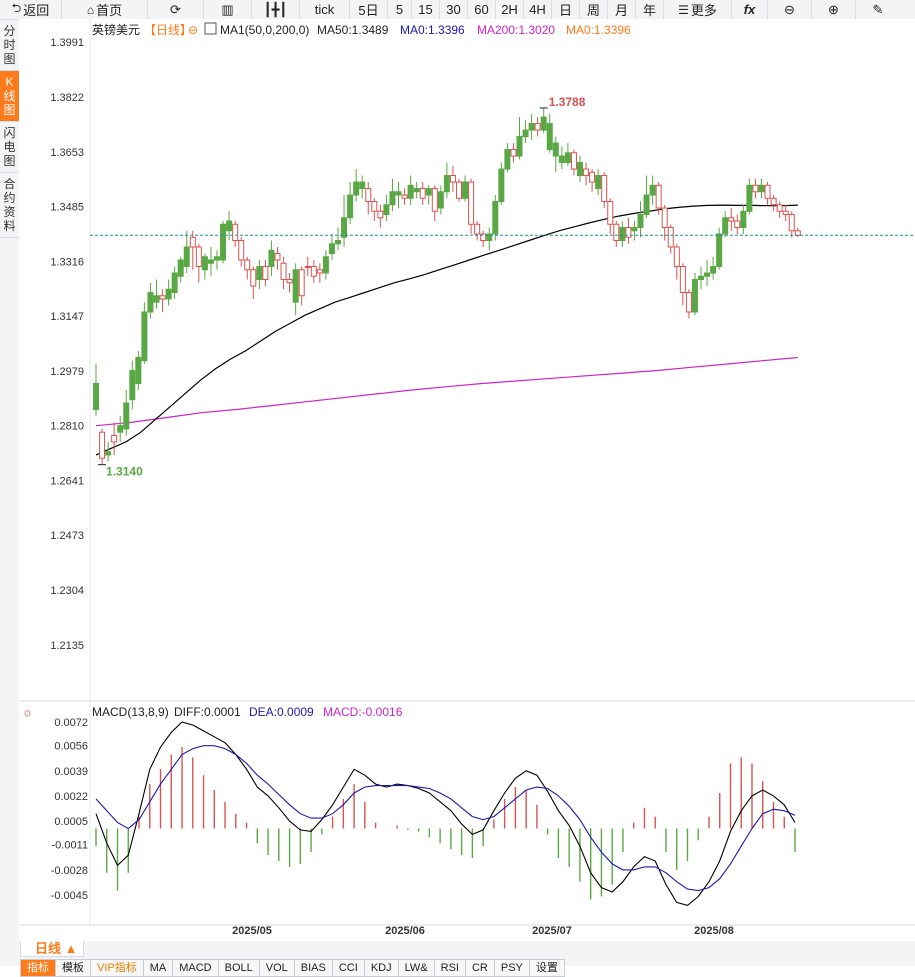 The image size is (915, 977). I want to click on period-60: 60, so click(482, 9).